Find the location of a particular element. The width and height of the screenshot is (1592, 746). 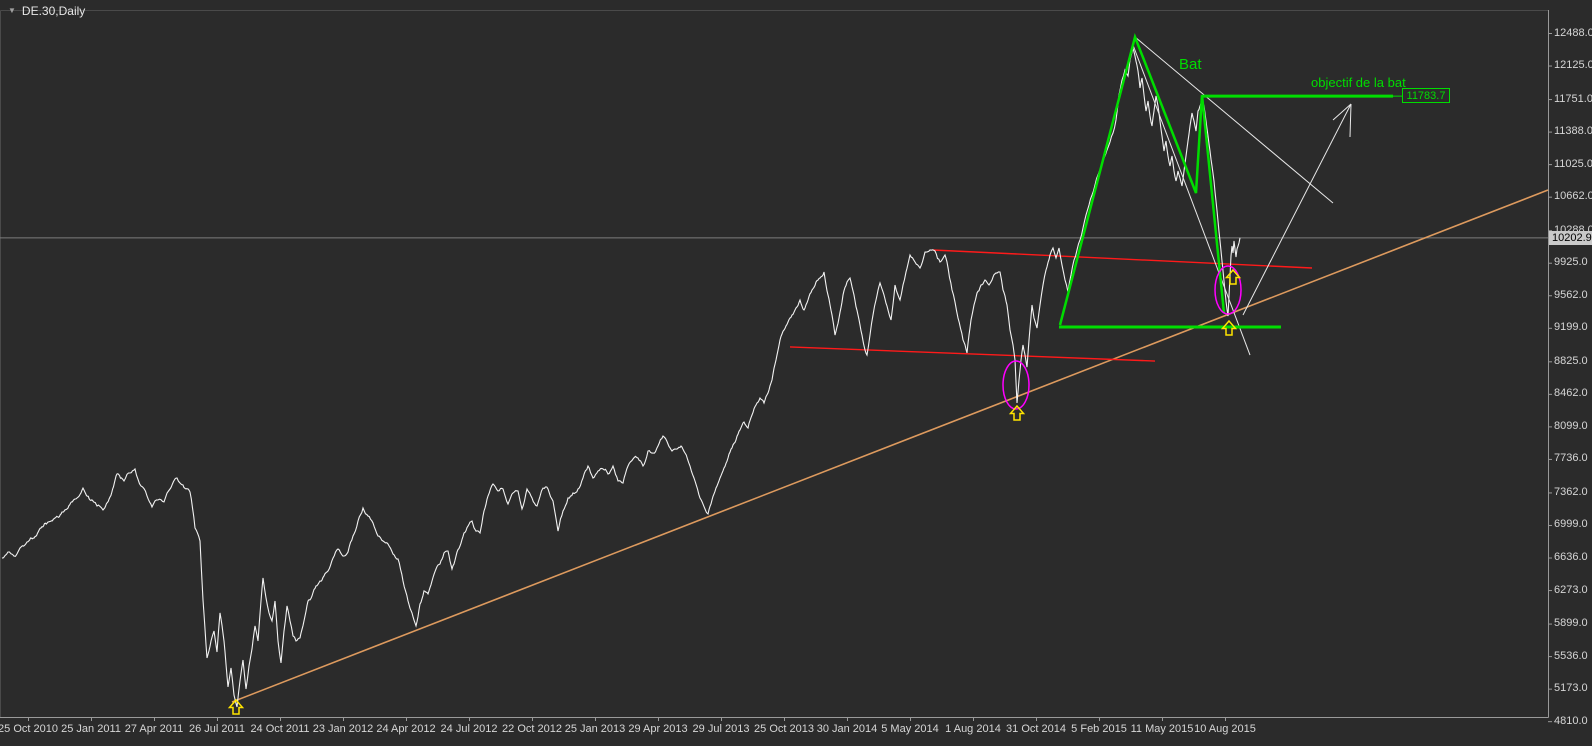

date-axis-label: 31 Oct 2014 is located at coordinates (1036, 729).